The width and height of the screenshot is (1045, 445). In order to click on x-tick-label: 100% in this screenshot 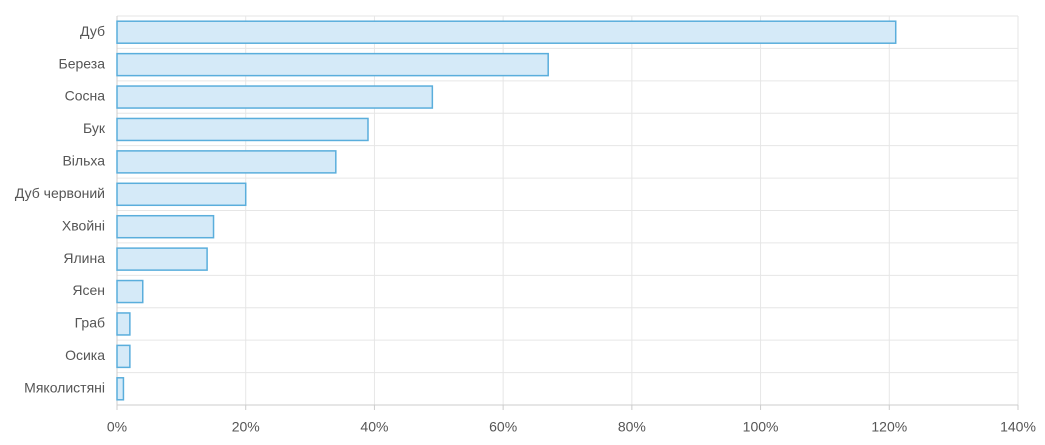, I will do `click(761, 427)`.